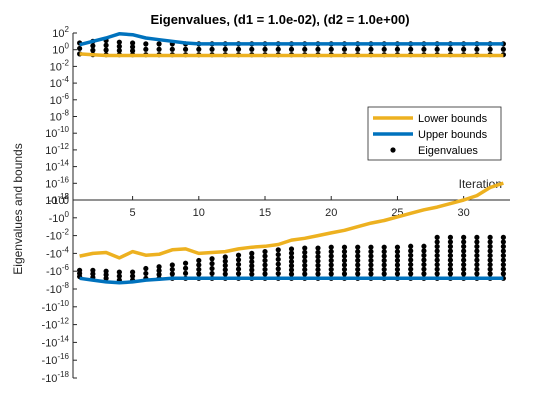 This screenshot has width=560, height=420. Describe the element at coordinates (60, 65) in the screenshot. I see `y-tick-label: 10-2` at that location.